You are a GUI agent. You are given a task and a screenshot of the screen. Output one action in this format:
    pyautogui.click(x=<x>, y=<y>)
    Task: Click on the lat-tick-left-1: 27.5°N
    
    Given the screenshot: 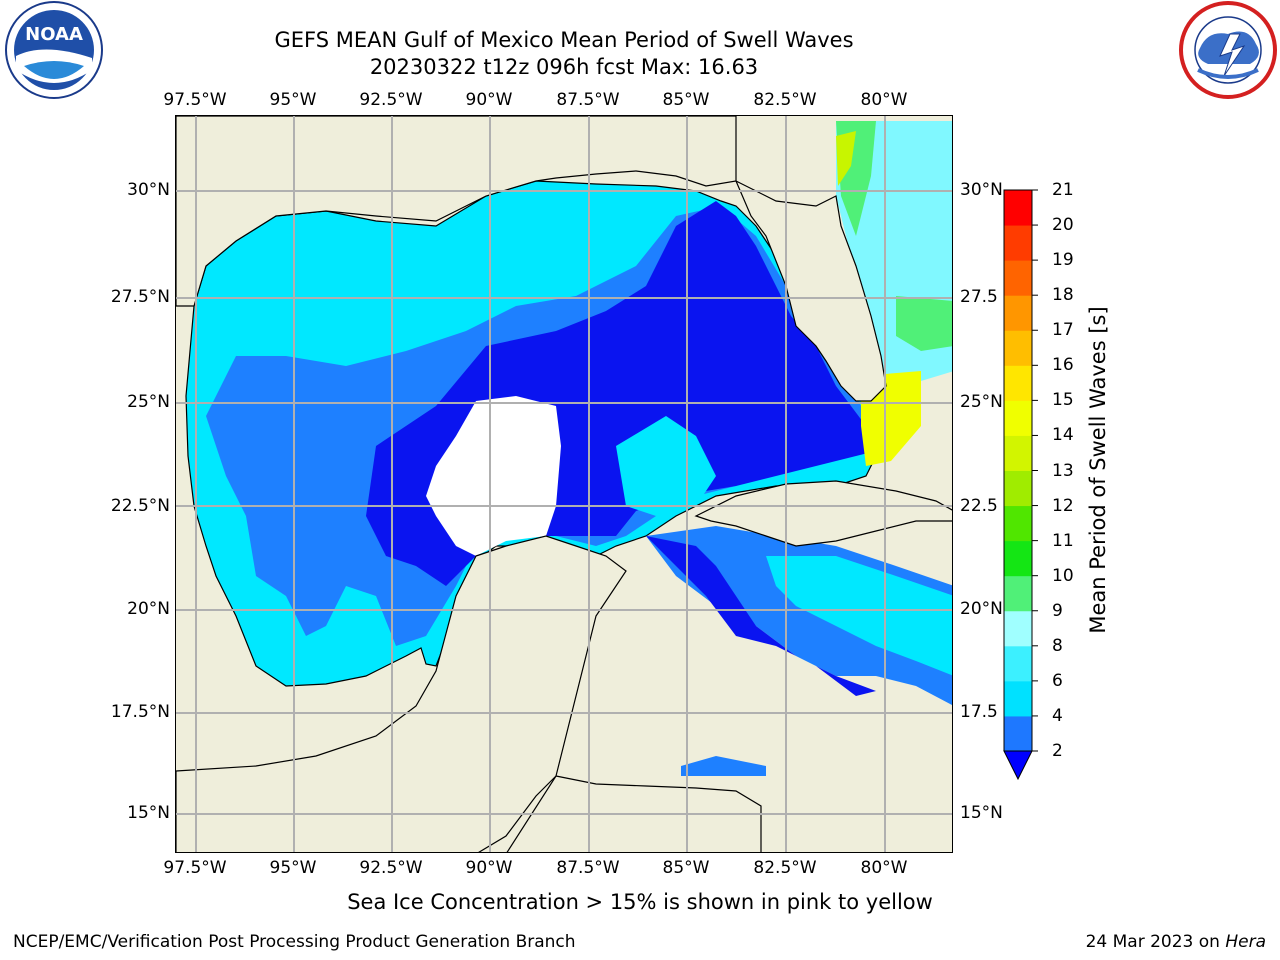 What is the action you would take?
    pyautogui.click(x=140, y=297)
    